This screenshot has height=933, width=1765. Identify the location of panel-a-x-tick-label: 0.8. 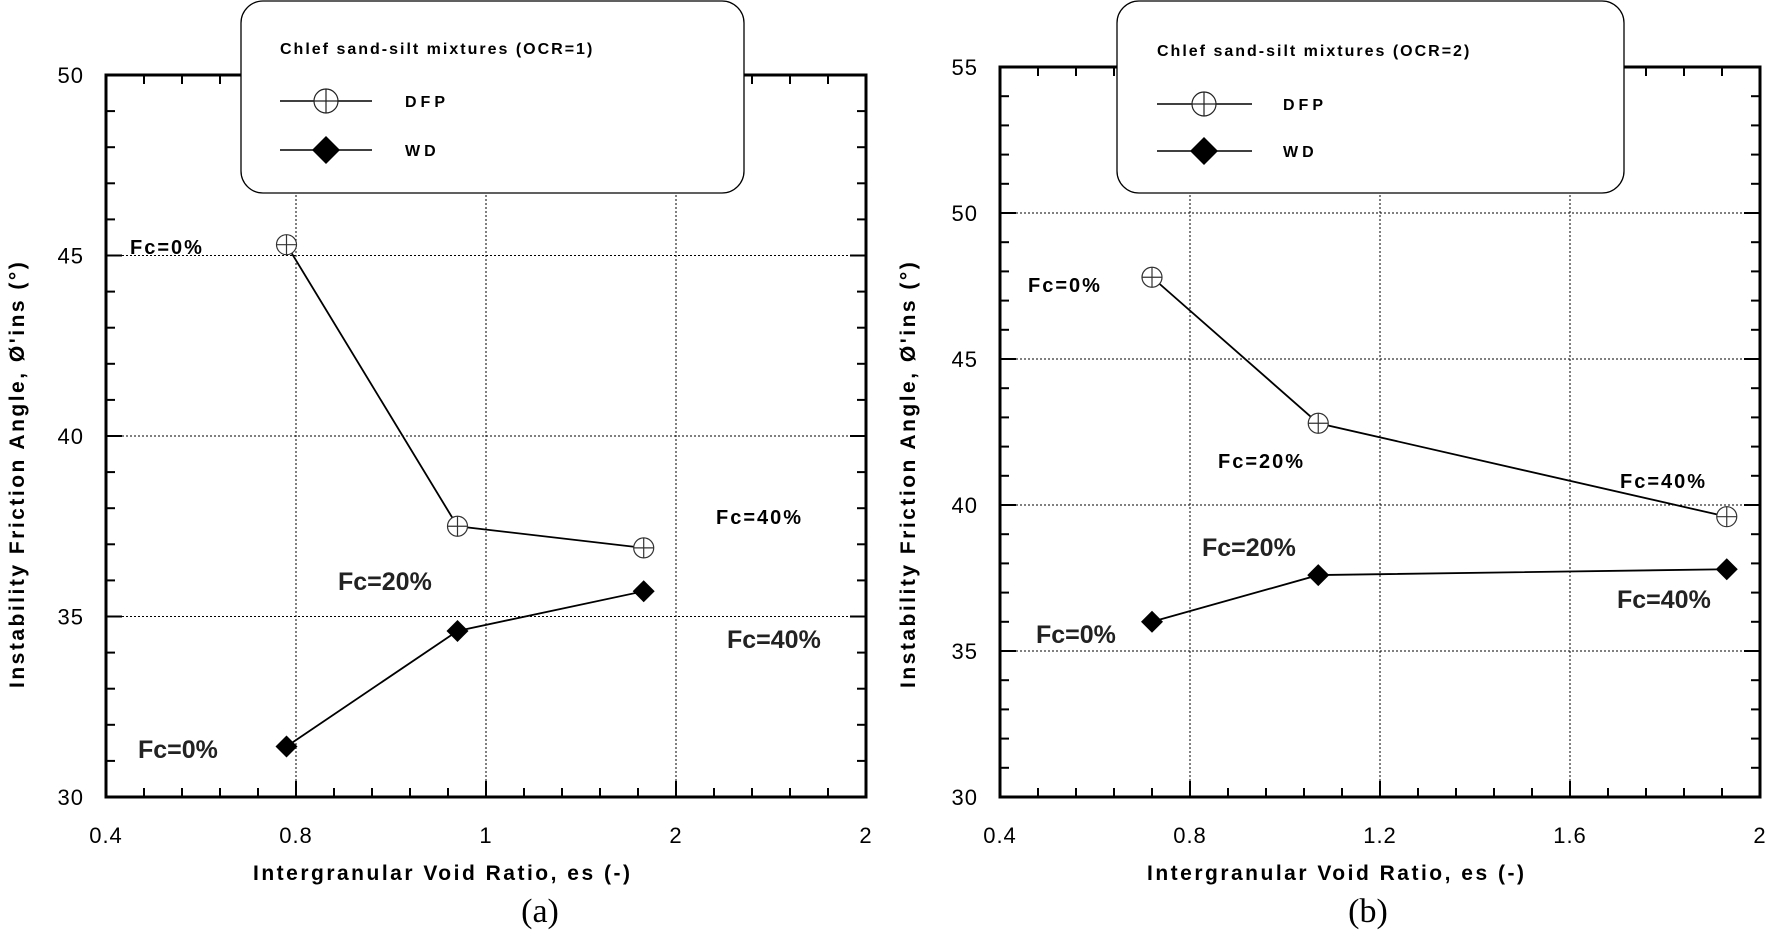
(296, 835).